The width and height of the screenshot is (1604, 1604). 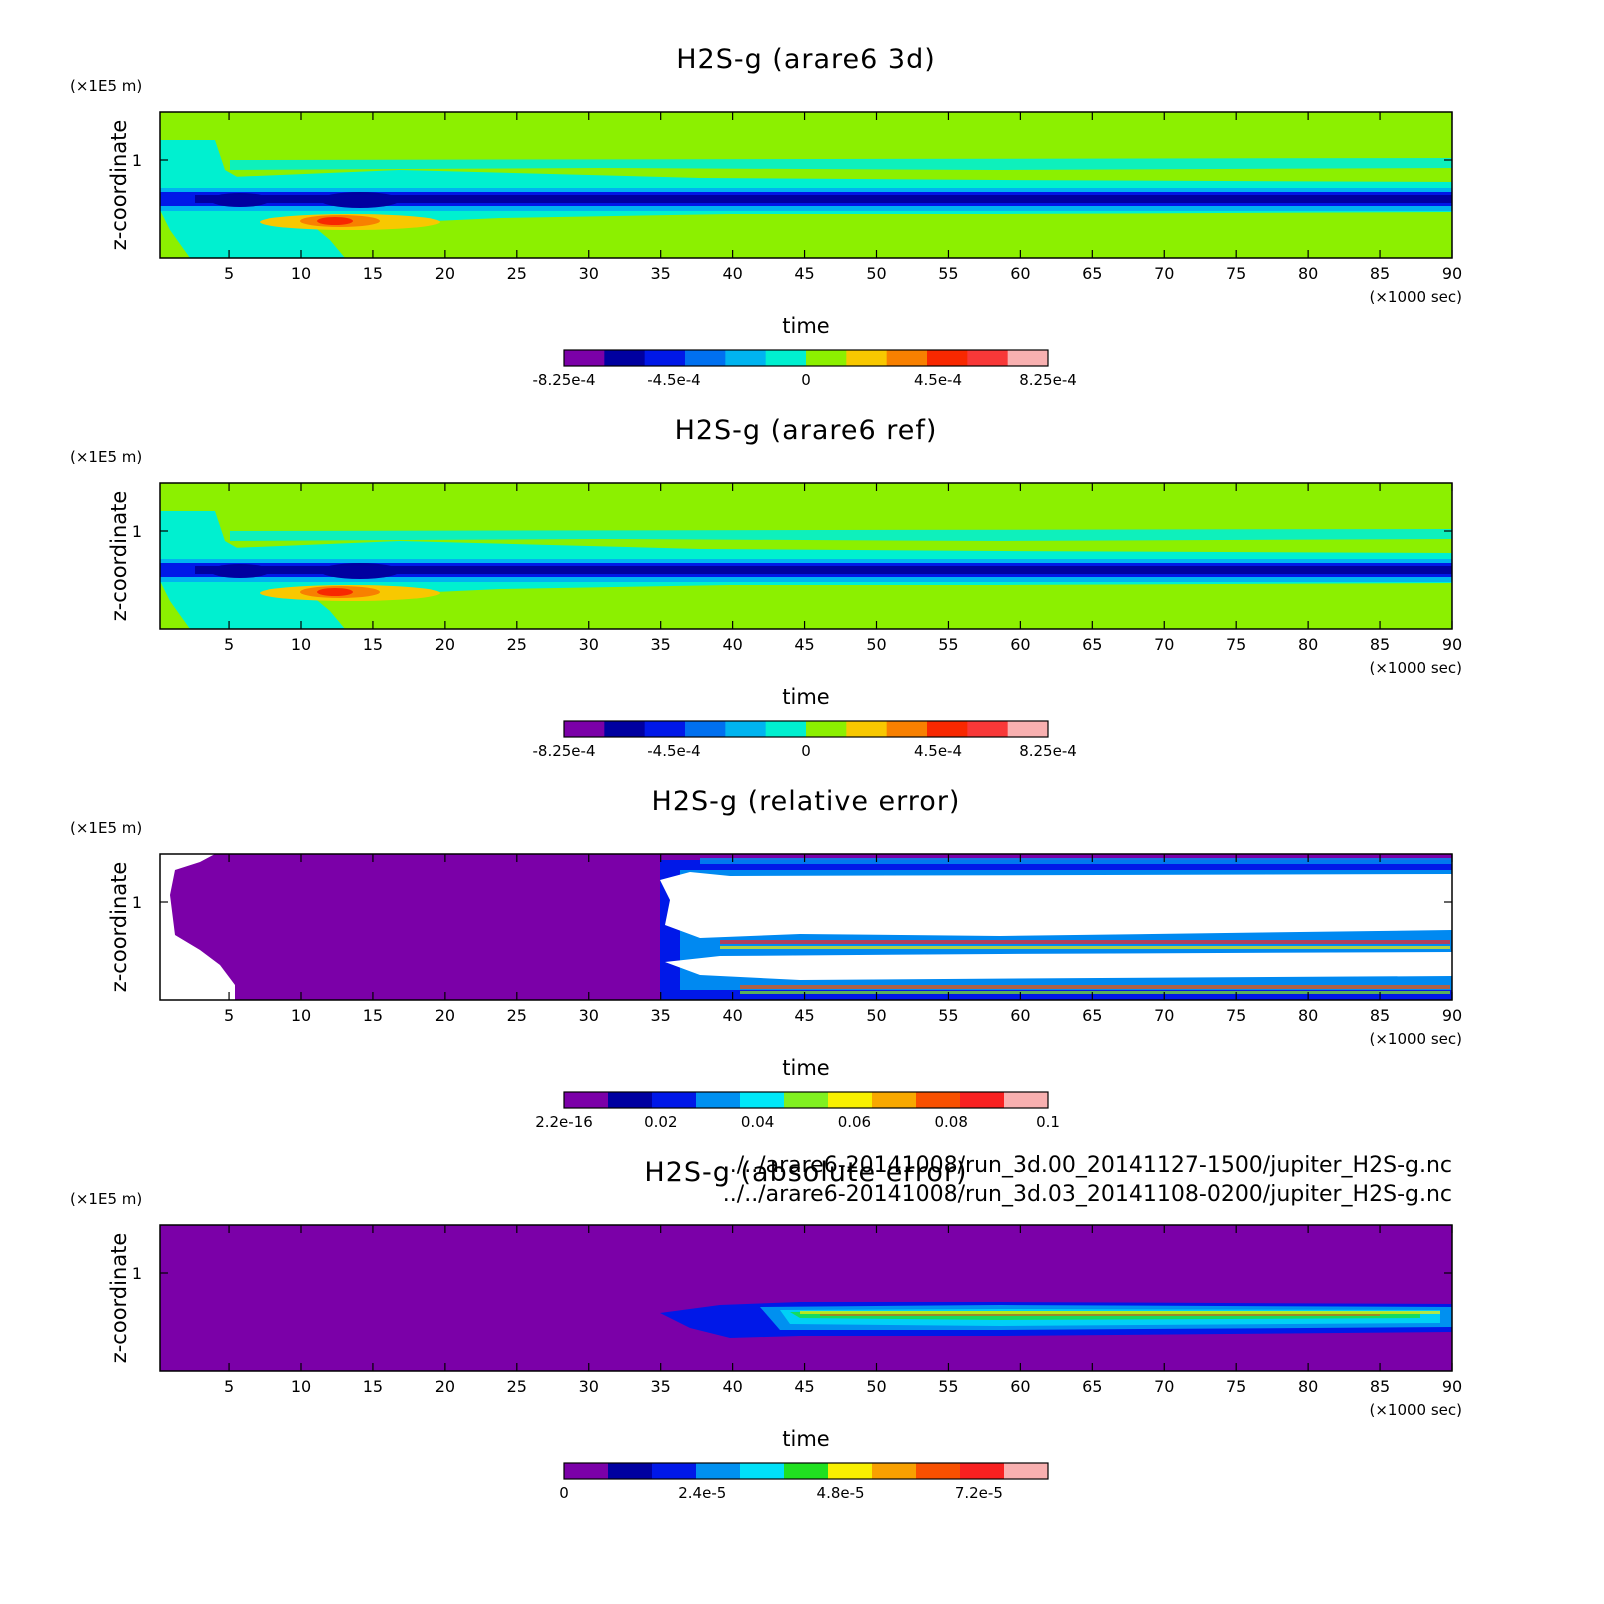 What do you see at coordinates (841, 1493) in the screenshot?
I see `colorbar-tick-label: 4.8e-5` at bounding box center [841, 1493].